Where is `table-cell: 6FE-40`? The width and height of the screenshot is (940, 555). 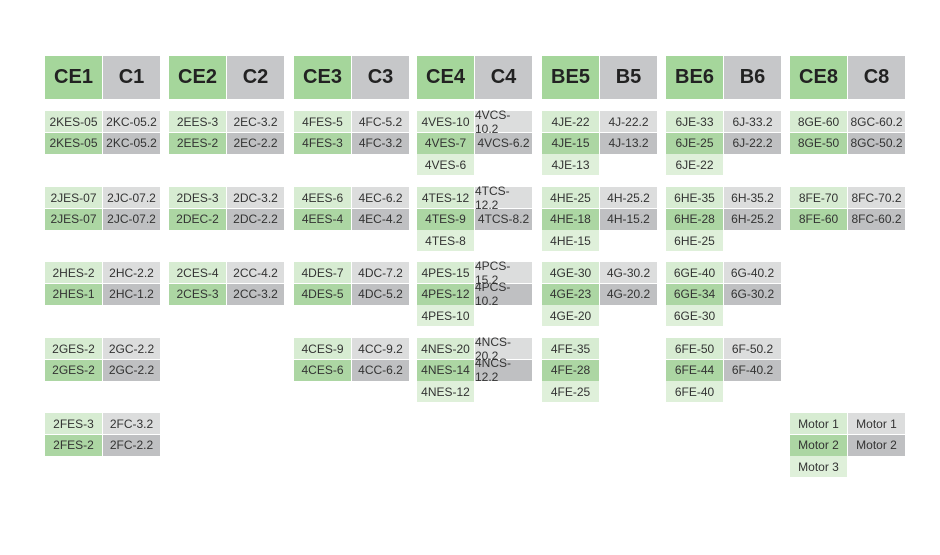
table-cell: 6FE-40 is located at coordinates (694, 391).